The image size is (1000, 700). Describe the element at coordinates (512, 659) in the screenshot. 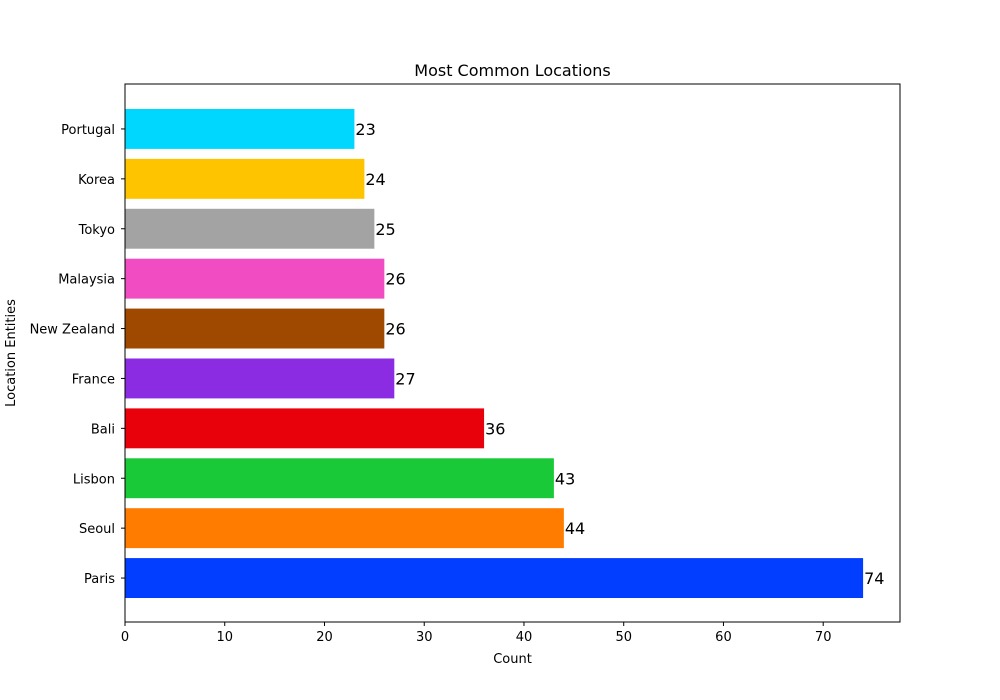

I see `x-axis-label: Count` at that location.